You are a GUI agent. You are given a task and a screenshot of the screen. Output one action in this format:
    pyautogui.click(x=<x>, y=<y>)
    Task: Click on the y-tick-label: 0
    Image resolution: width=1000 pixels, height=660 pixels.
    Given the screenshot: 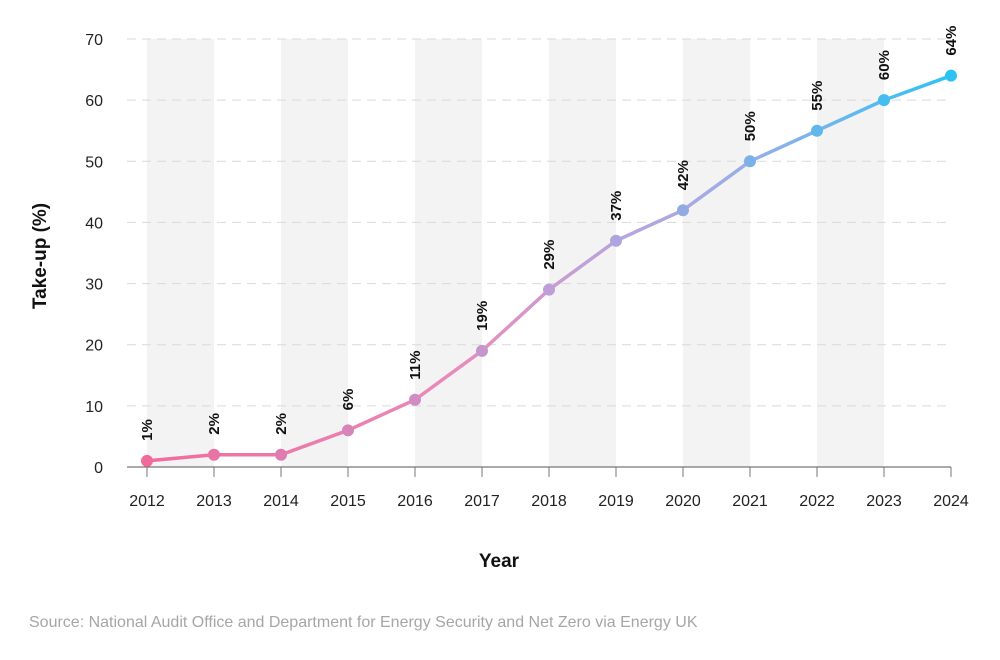 What is the action you would take?
    pyautogui.click(x=98, y=468)
    